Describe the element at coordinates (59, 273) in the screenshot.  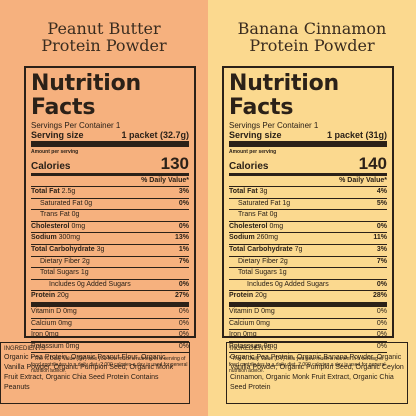
I see `nutrient-label: Total Sugars` at that location.